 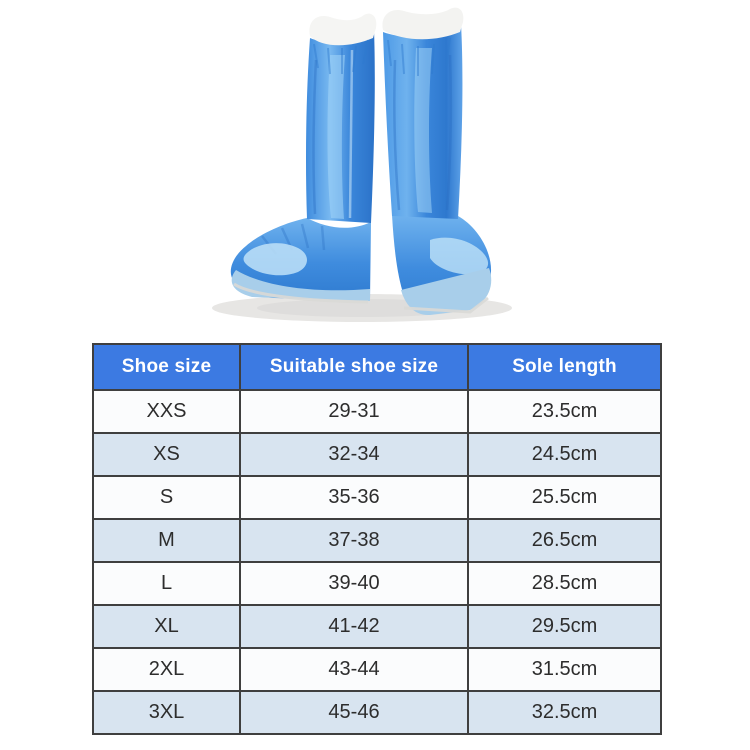 What do you see at coordinates (354, 669) in the screenshot?
I see `table-cell: 43-44` at bounding box center [354, 669].